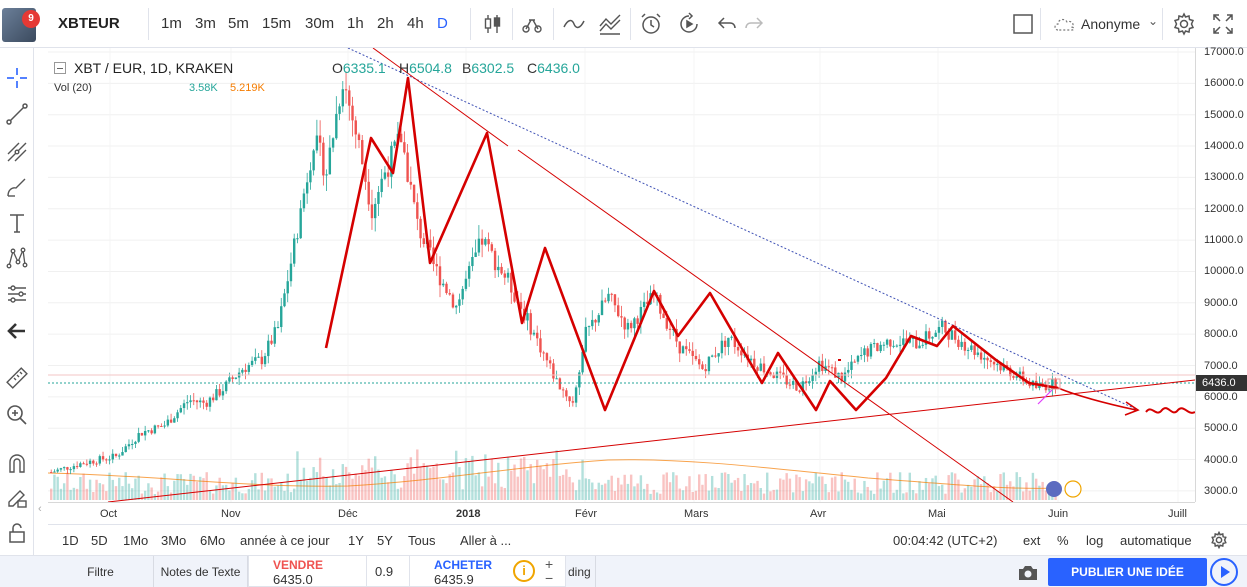 The image size is (1247, 587). I want to click on range-1d: 1D, so click(70, 540).